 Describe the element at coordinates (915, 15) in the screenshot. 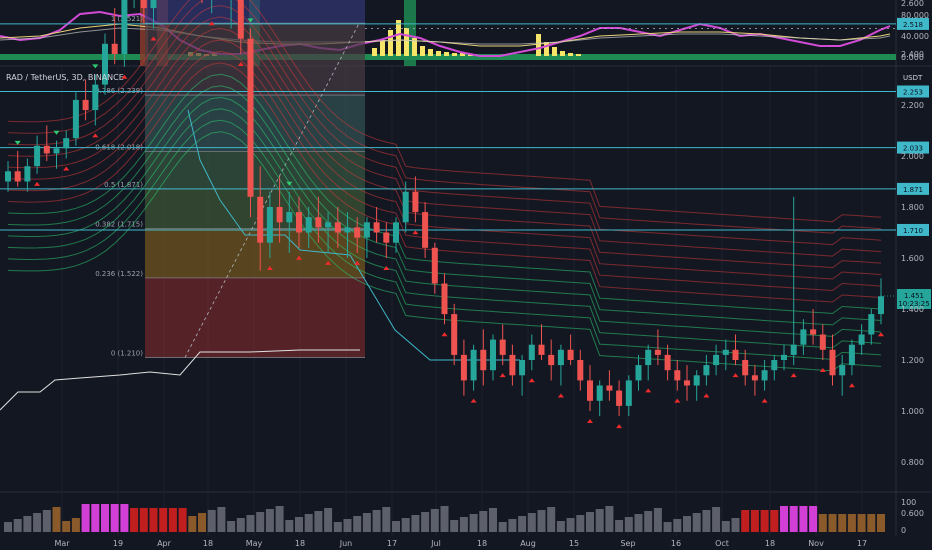

I see `oscillator-tick-label: 80.000` at that location.